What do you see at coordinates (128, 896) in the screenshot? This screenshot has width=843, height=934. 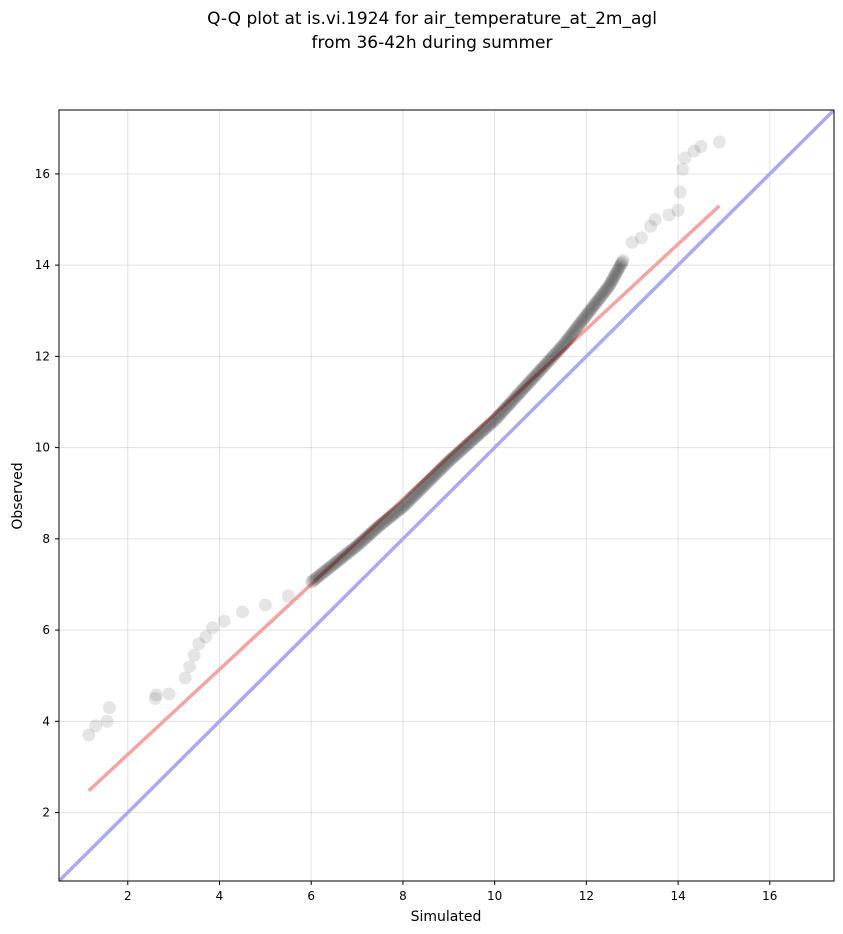 I see `x-tick-label: 2` at bounding box center [128, 896].